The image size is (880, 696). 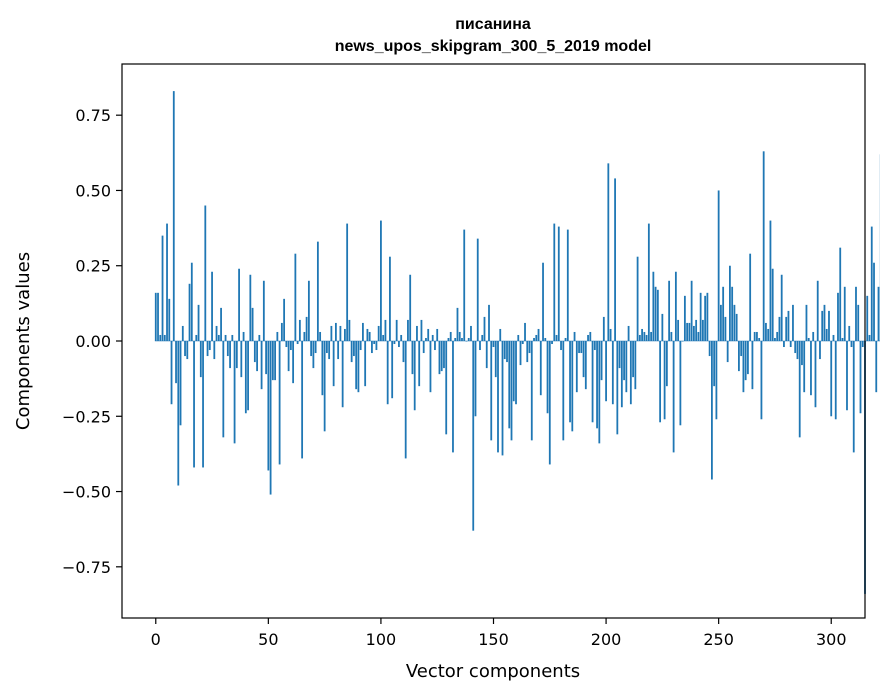 What do you see at coordinates (93, 115) in the screenshot?
I see `y-tick-label: 0.75` at bounding box center [93, 115].